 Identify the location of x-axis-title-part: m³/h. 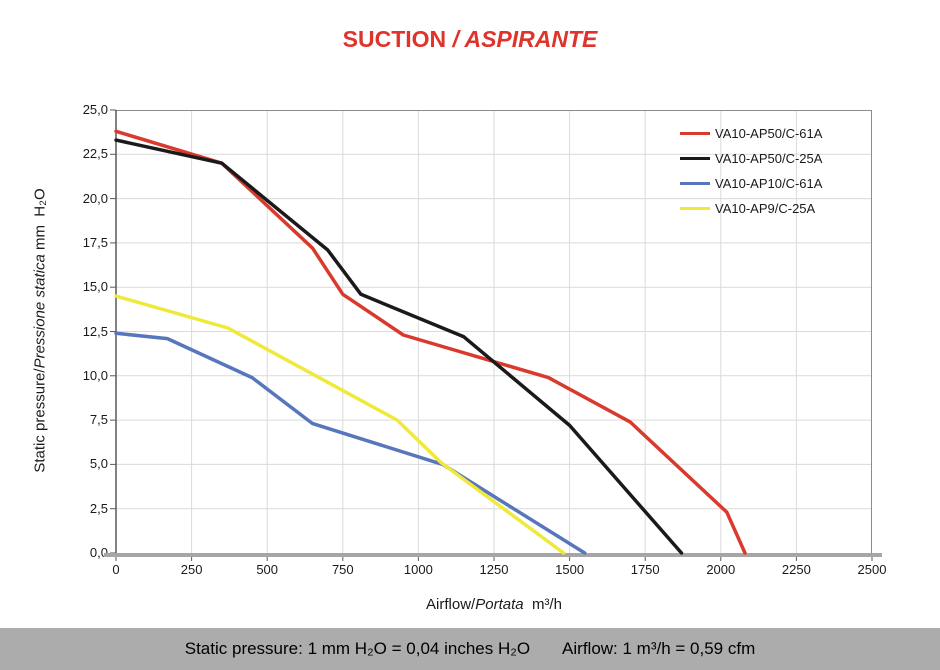
(542, 604).